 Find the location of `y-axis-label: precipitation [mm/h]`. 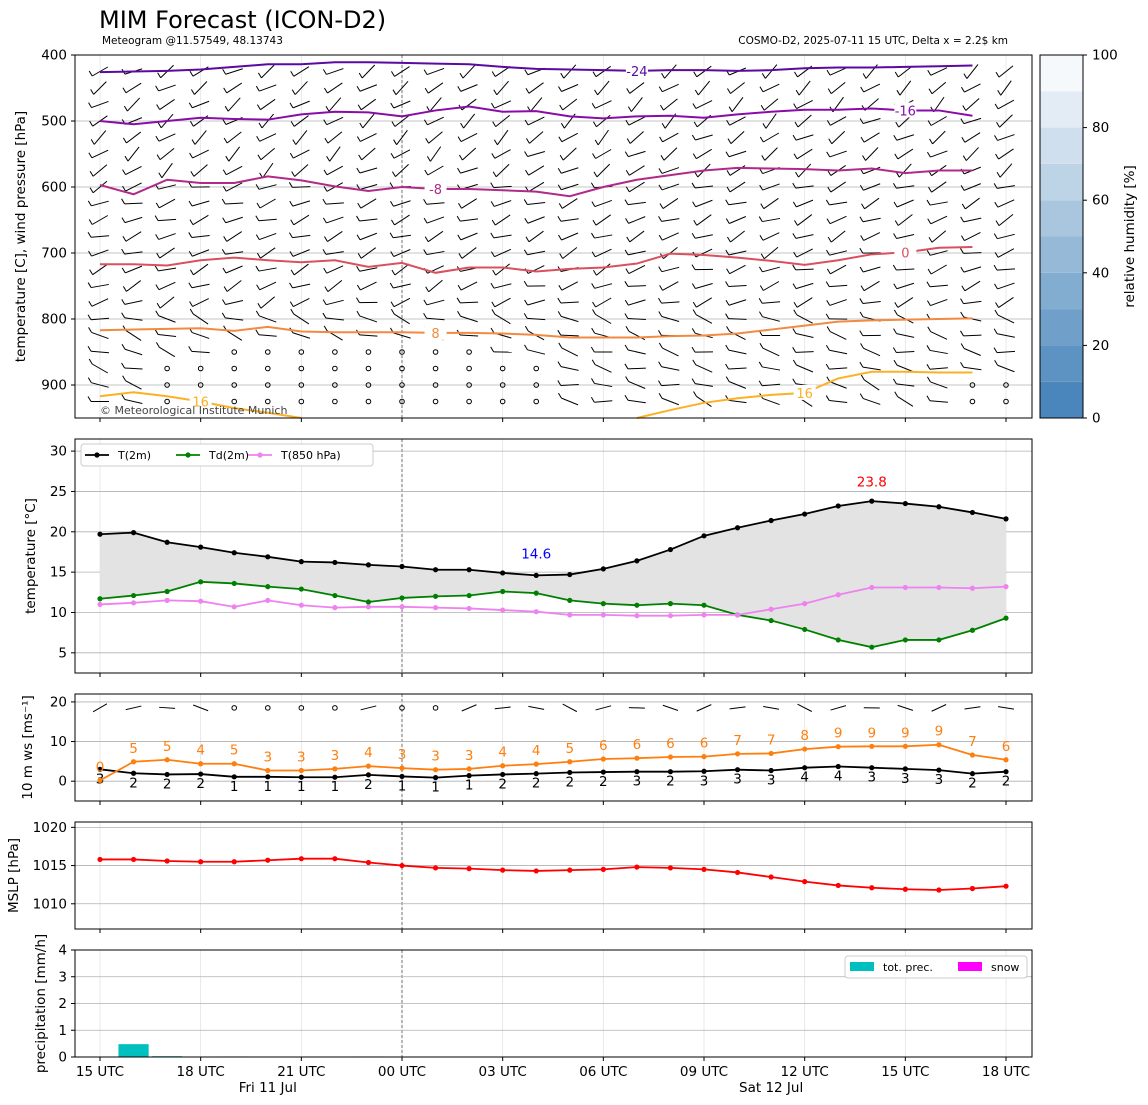

y-axis-label: precipitation [mm/h] is located at coordinates (41, 1003).